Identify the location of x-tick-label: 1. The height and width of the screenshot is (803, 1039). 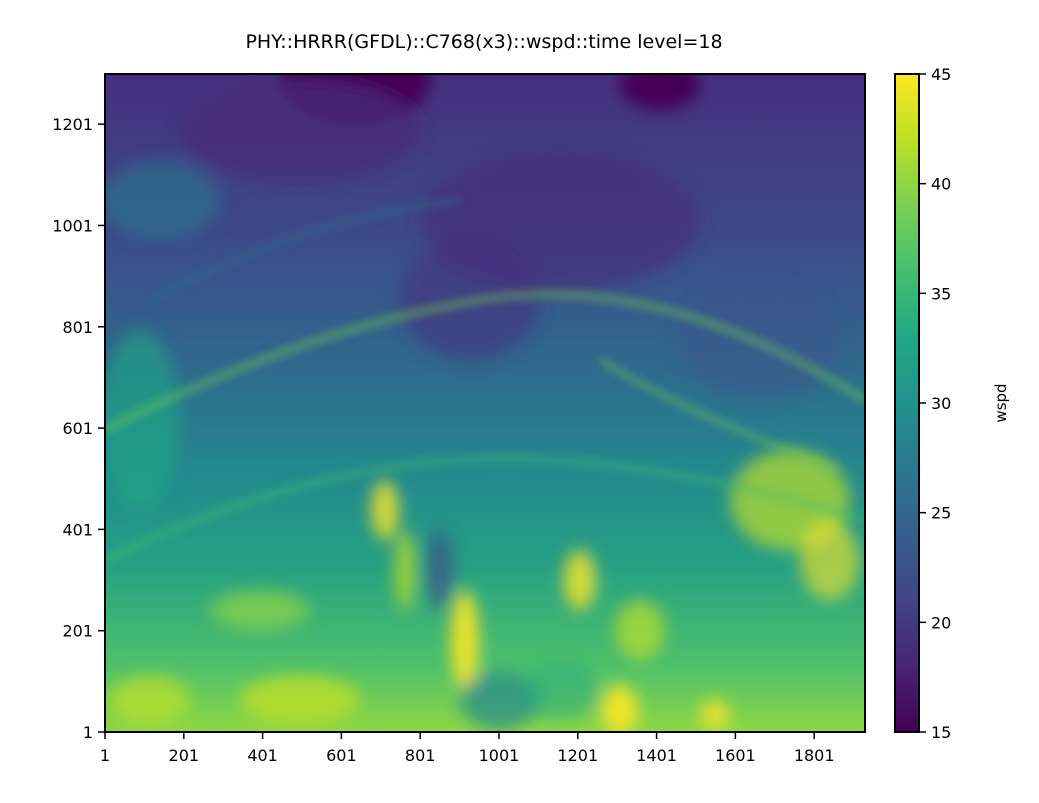
(105, 755).